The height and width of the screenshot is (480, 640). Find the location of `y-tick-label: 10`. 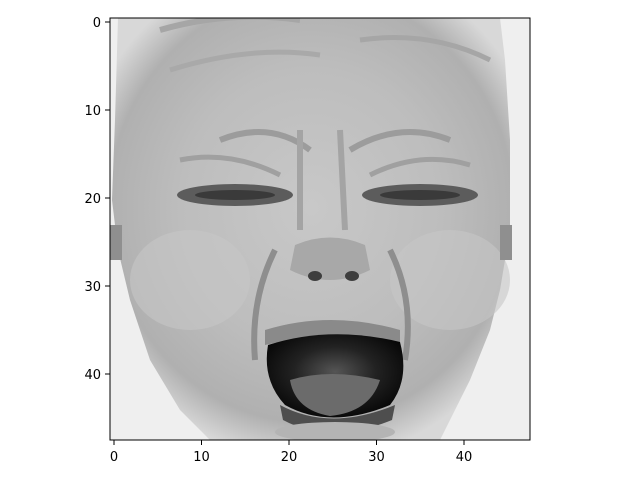

y-tick-label: 10 is located at coordinates (92, 111).